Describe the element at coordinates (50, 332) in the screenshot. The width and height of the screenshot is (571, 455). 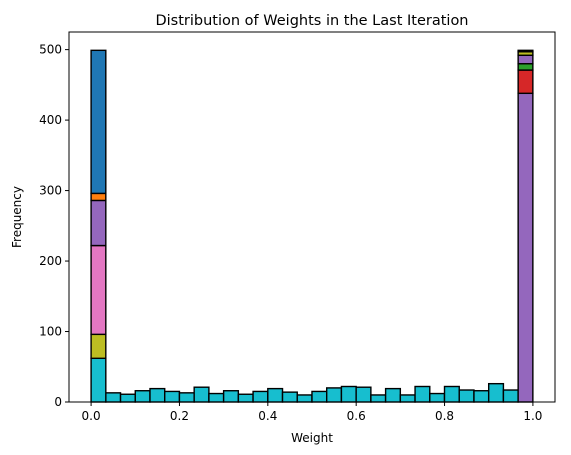
I see `y-tick-label: 100` at that location.